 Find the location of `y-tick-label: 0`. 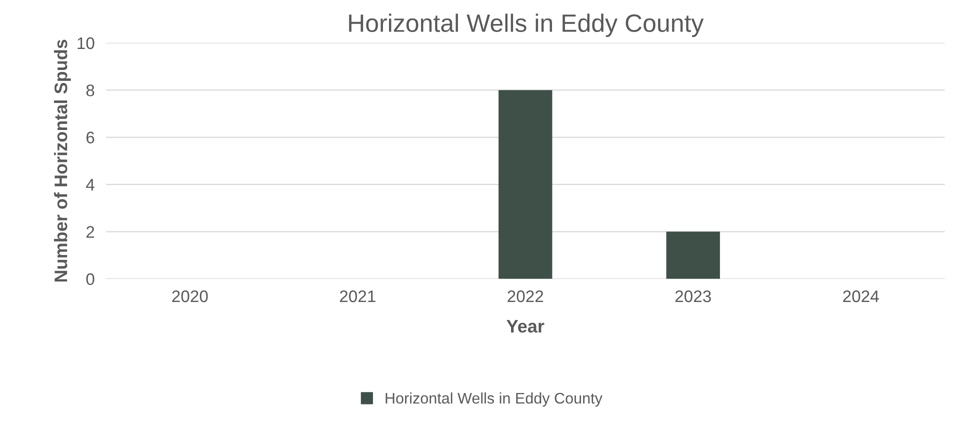

y-tick-label: 0 is located at coordinates (90, 279).